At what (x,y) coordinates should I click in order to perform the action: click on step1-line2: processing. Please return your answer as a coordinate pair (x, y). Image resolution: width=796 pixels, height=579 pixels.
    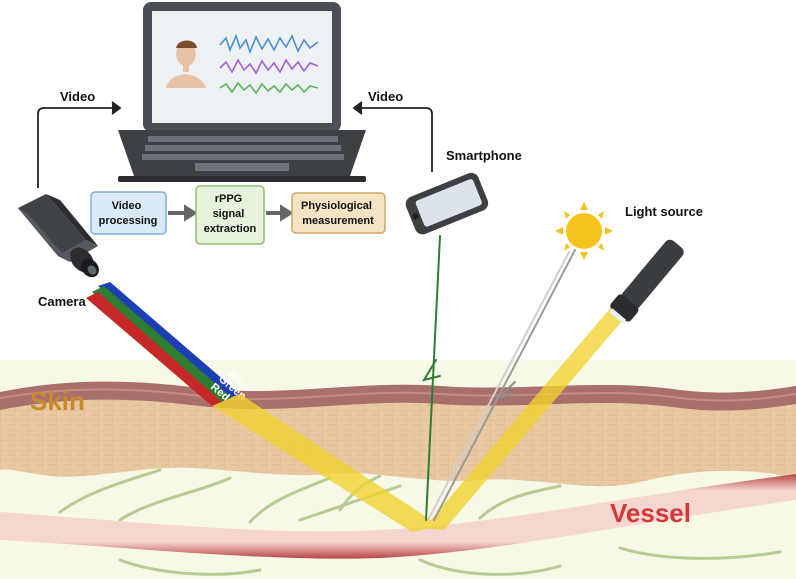
    Looking at the image, I should click on (128, 221).